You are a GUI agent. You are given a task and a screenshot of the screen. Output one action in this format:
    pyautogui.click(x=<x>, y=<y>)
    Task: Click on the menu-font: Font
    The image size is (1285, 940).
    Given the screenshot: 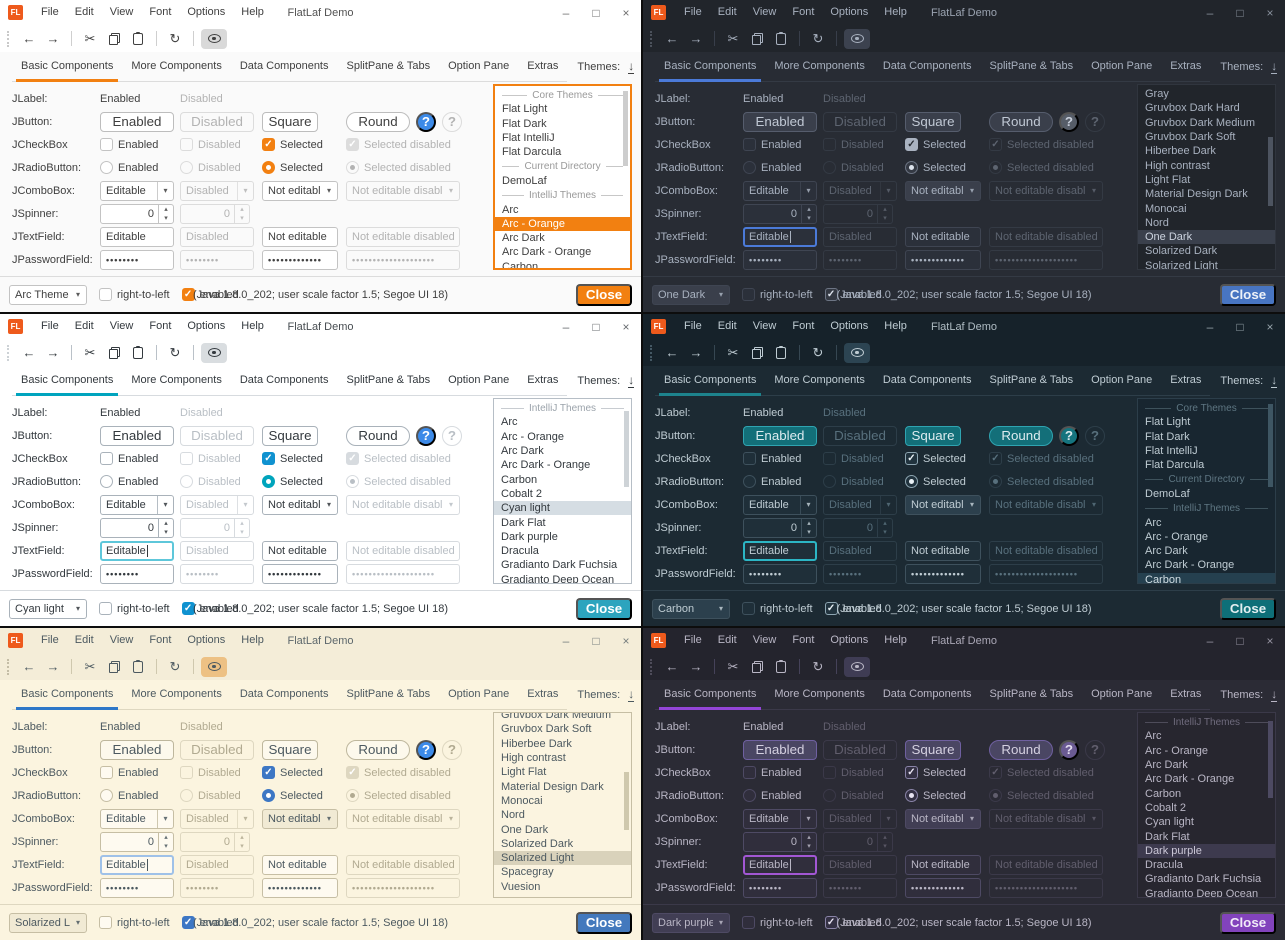 What is the action you would take?
    pyautogui.click(x=803, y=12)
    